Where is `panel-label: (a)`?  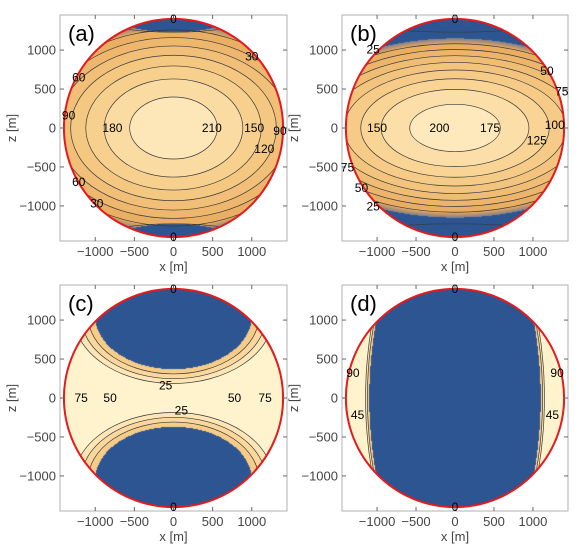 panel-label: (a) is located at coordinates (81, 33).